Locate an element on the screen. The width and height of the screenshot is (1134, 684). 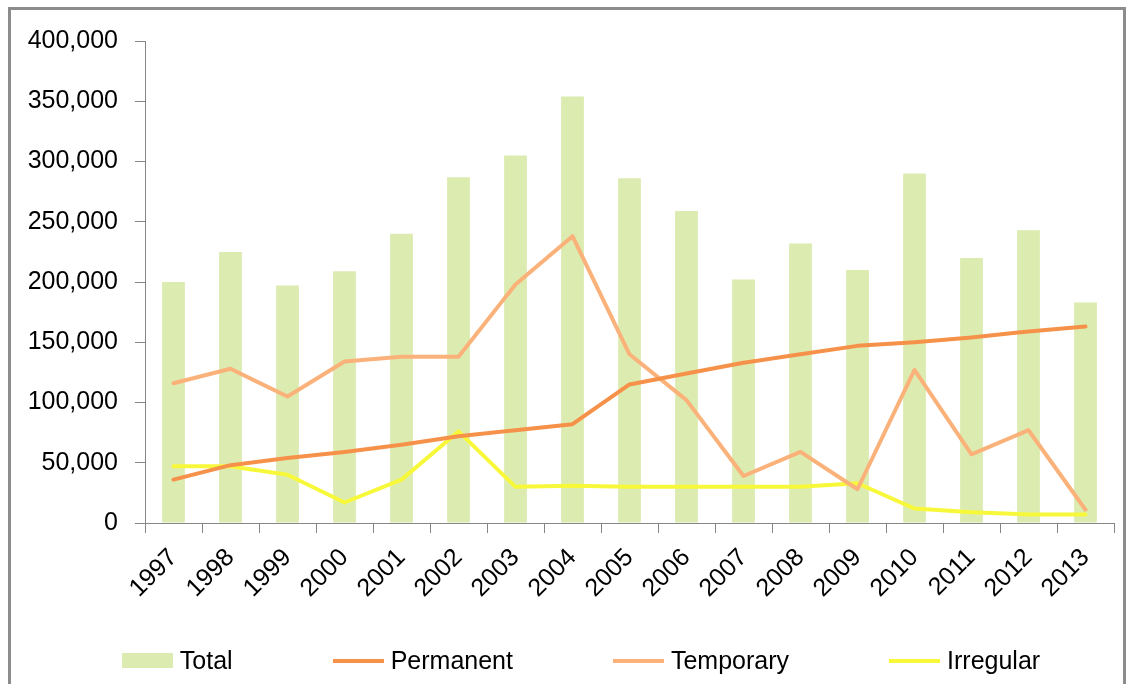
y-tick-label: 400,000 is located at coordinates (72, 38).